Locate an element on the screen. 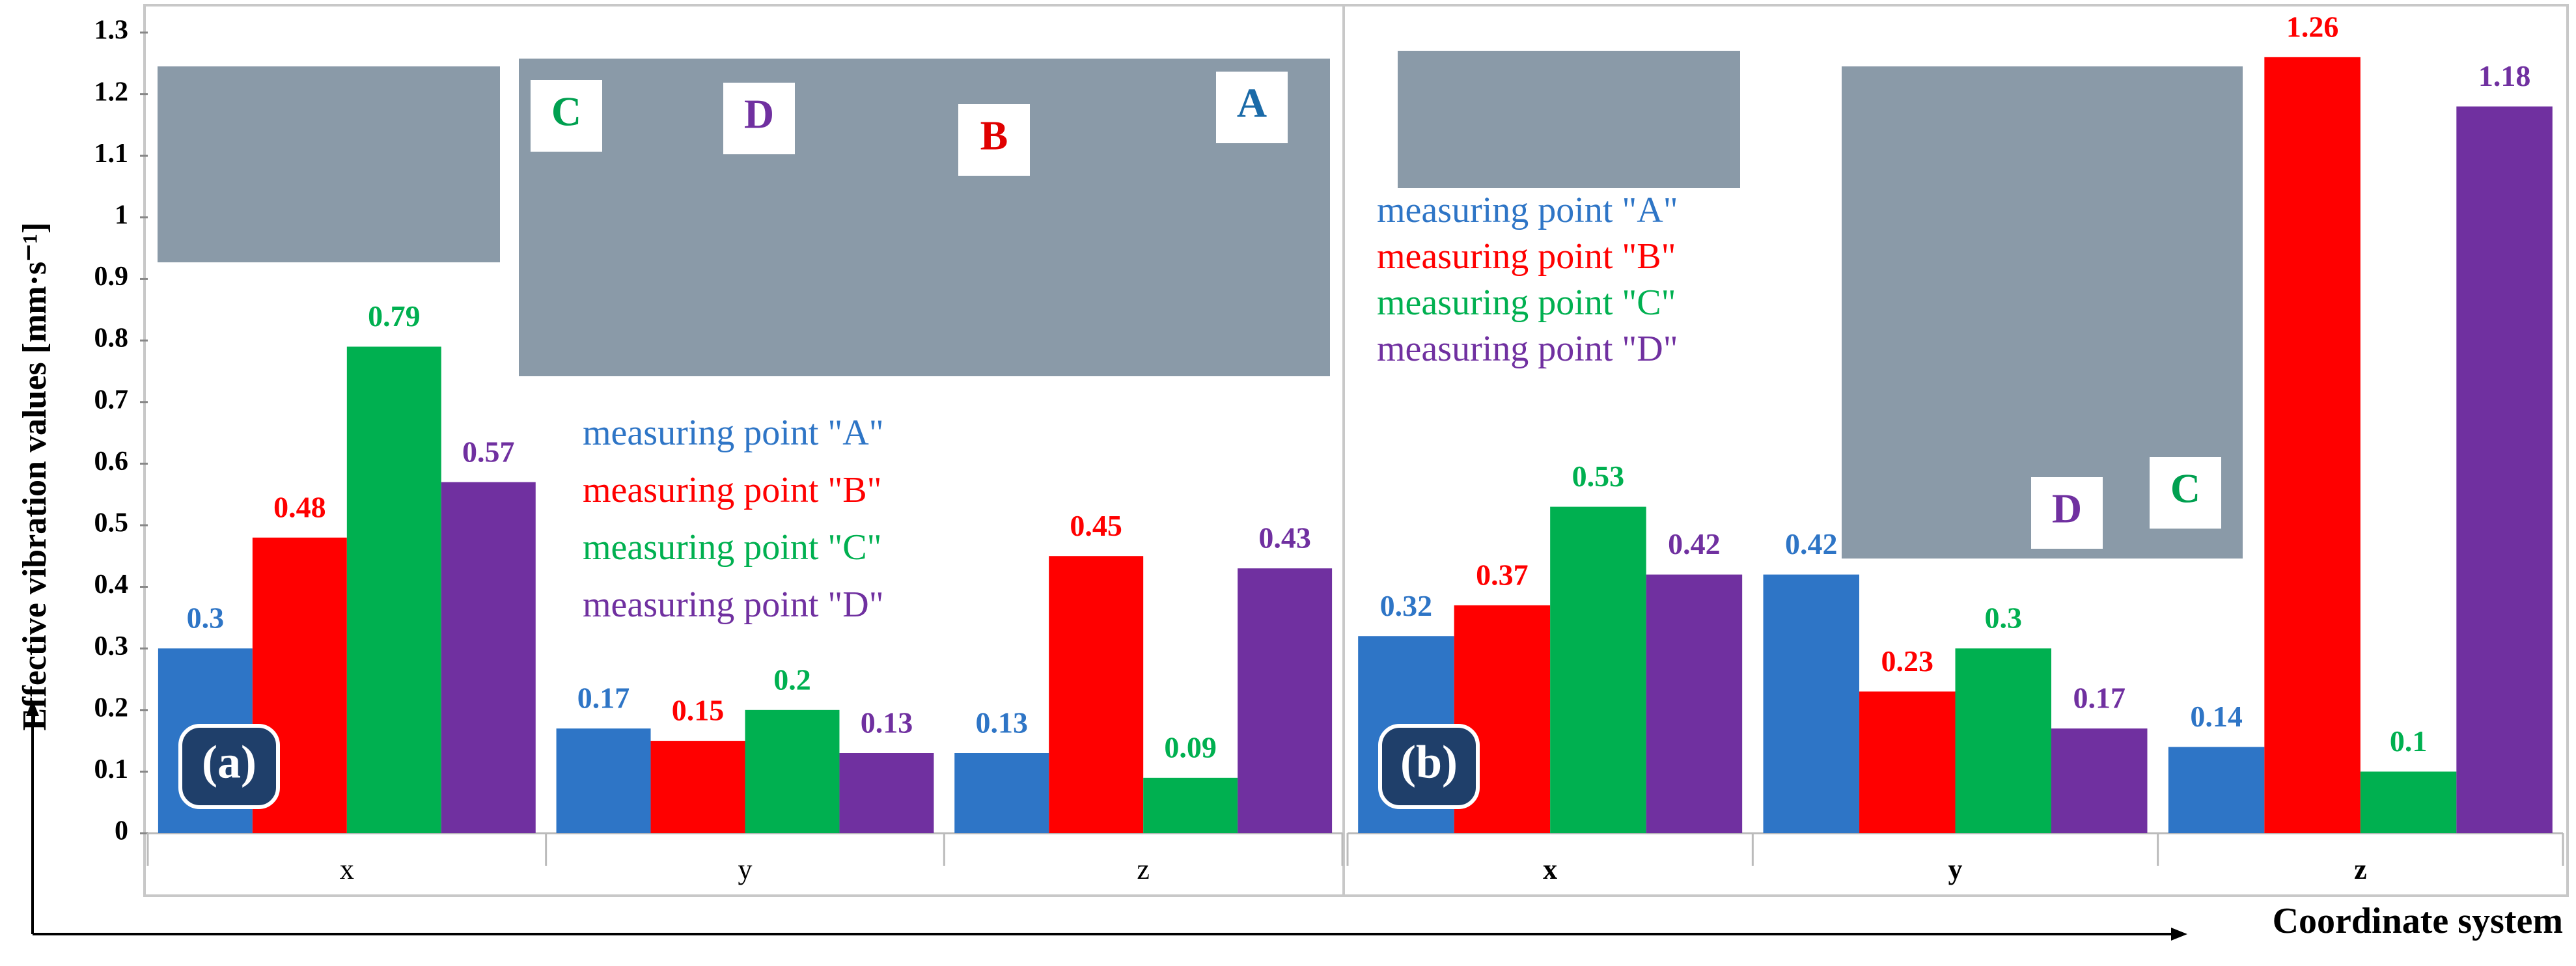  y-axis-label: Effective vibration values [mm·s⁻¹] is located at coordinates (34, 476).